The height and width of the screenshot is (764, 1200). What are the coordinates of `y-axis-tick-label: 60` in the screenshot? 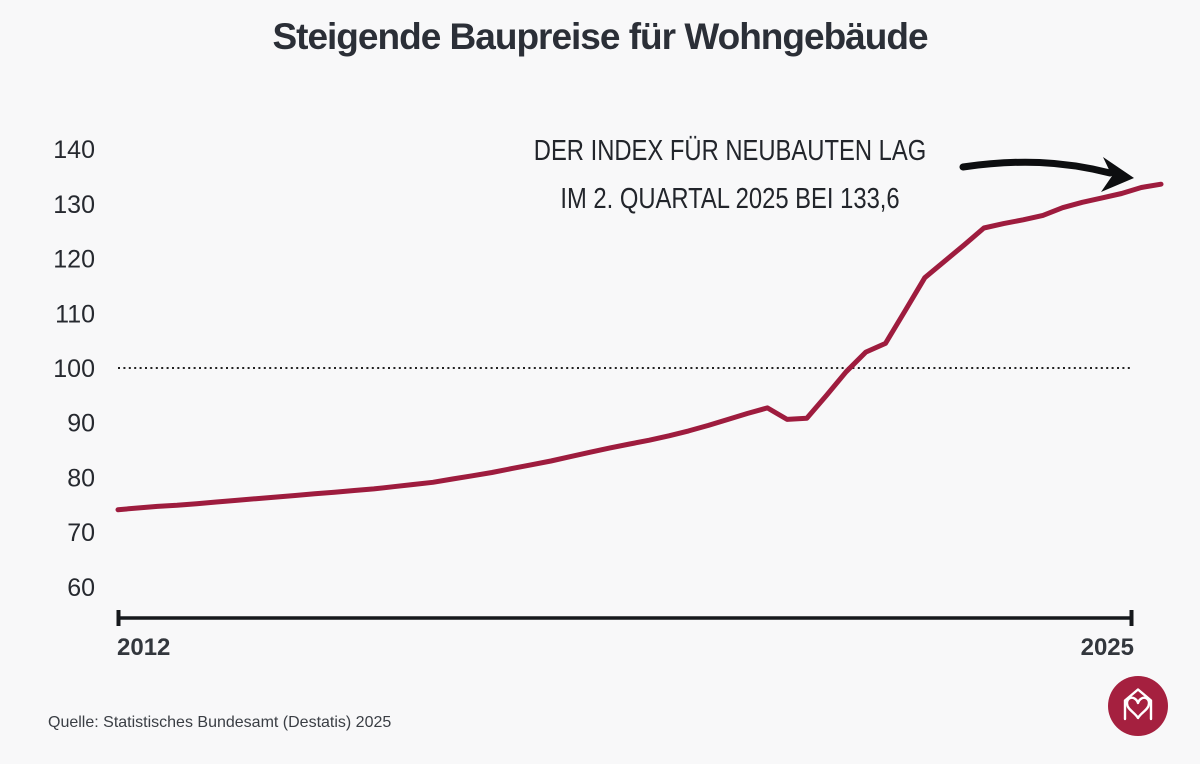 It's located at (81, 588).